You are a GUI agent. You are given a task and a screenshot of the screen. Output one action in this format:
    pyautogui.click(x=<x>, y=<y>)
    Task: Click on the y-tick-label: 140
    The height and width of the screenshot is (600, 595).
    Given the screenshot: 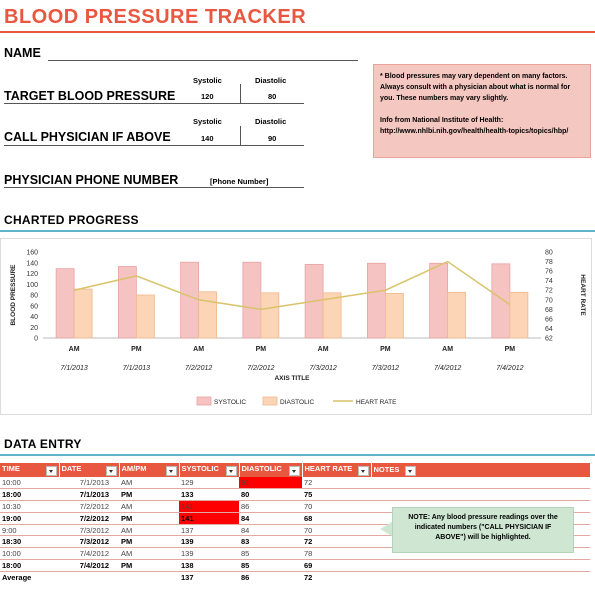 What is the action you would take?
    pyautogui.click(x=32, y=263)
    